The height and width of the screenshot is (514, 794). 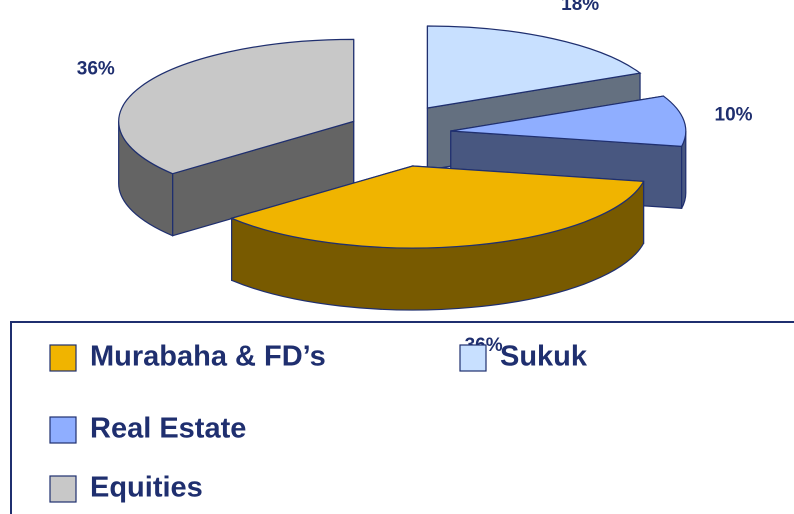 I want to click on legend-label: Sukuk, so click(x=544, y=357).